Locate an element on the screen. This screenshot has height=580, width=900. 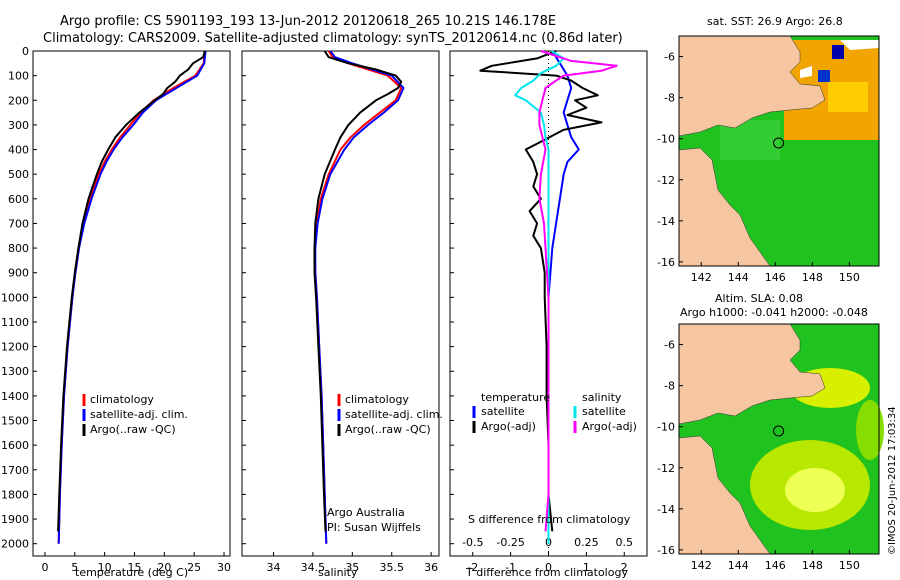
depth-tick-label: 100 is located at coordinates (18, 76).